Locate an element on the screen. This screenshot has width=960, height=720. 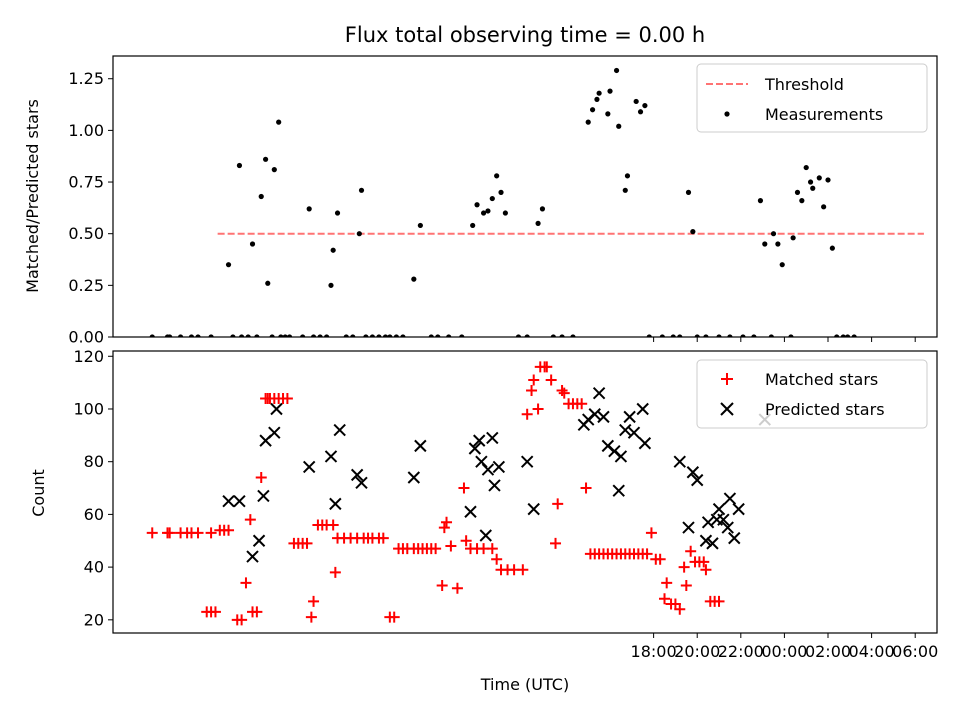
bottom-y-tick-label: 80 is located at coordinates (94, 461).